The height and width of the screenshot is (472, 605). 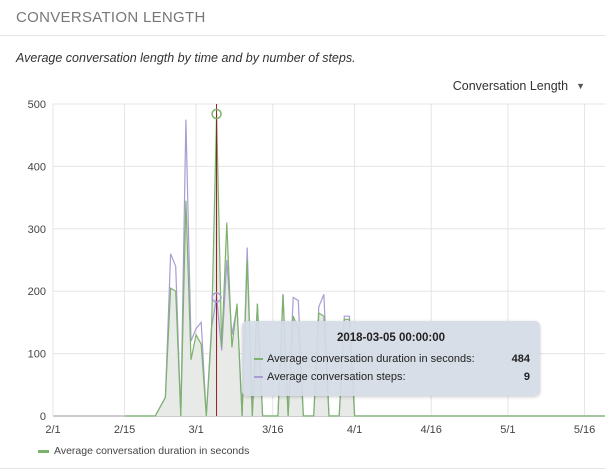 I want to click on x-tick-label: 5/1, so click(x=507, y=430).